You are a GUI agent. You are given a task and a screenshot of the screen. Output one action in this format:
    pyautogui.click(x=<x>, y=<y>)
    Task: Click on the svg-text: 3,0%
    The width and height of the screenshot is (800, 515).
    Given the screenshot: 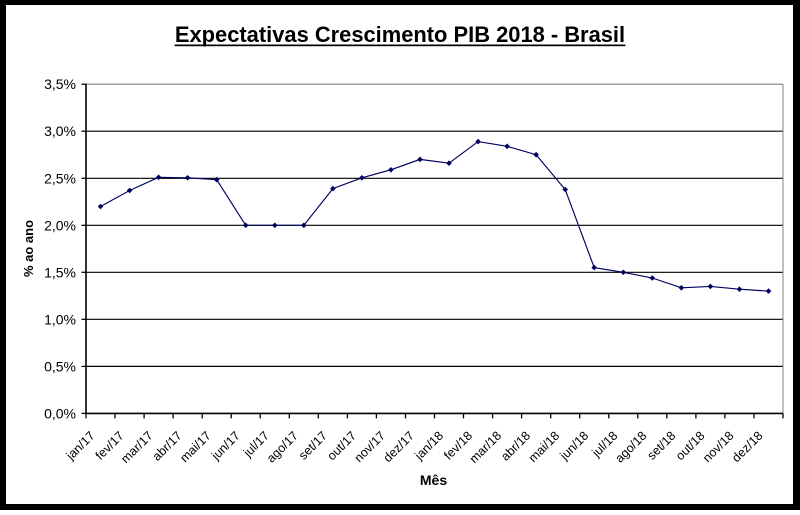 What is the action you would take?
    pyautogui.click(x=60, y=131)
    